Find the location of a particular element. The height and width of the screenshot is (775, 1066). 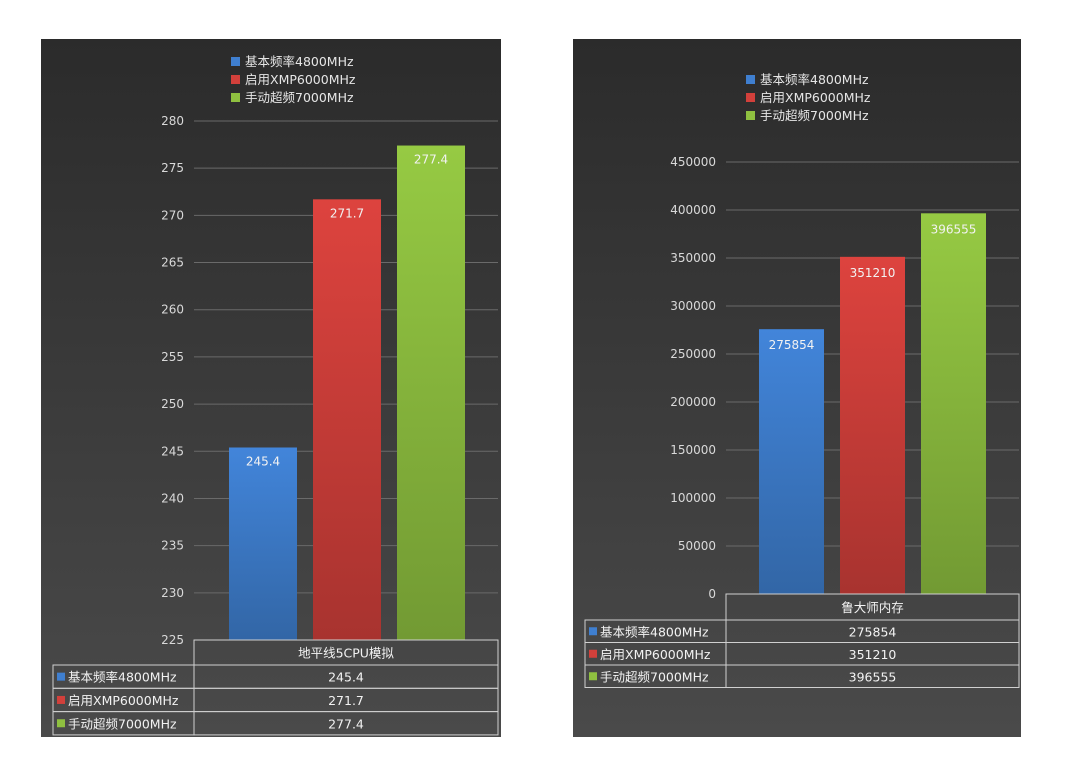

data-label: 396555 is located at coordinates (954, 229).